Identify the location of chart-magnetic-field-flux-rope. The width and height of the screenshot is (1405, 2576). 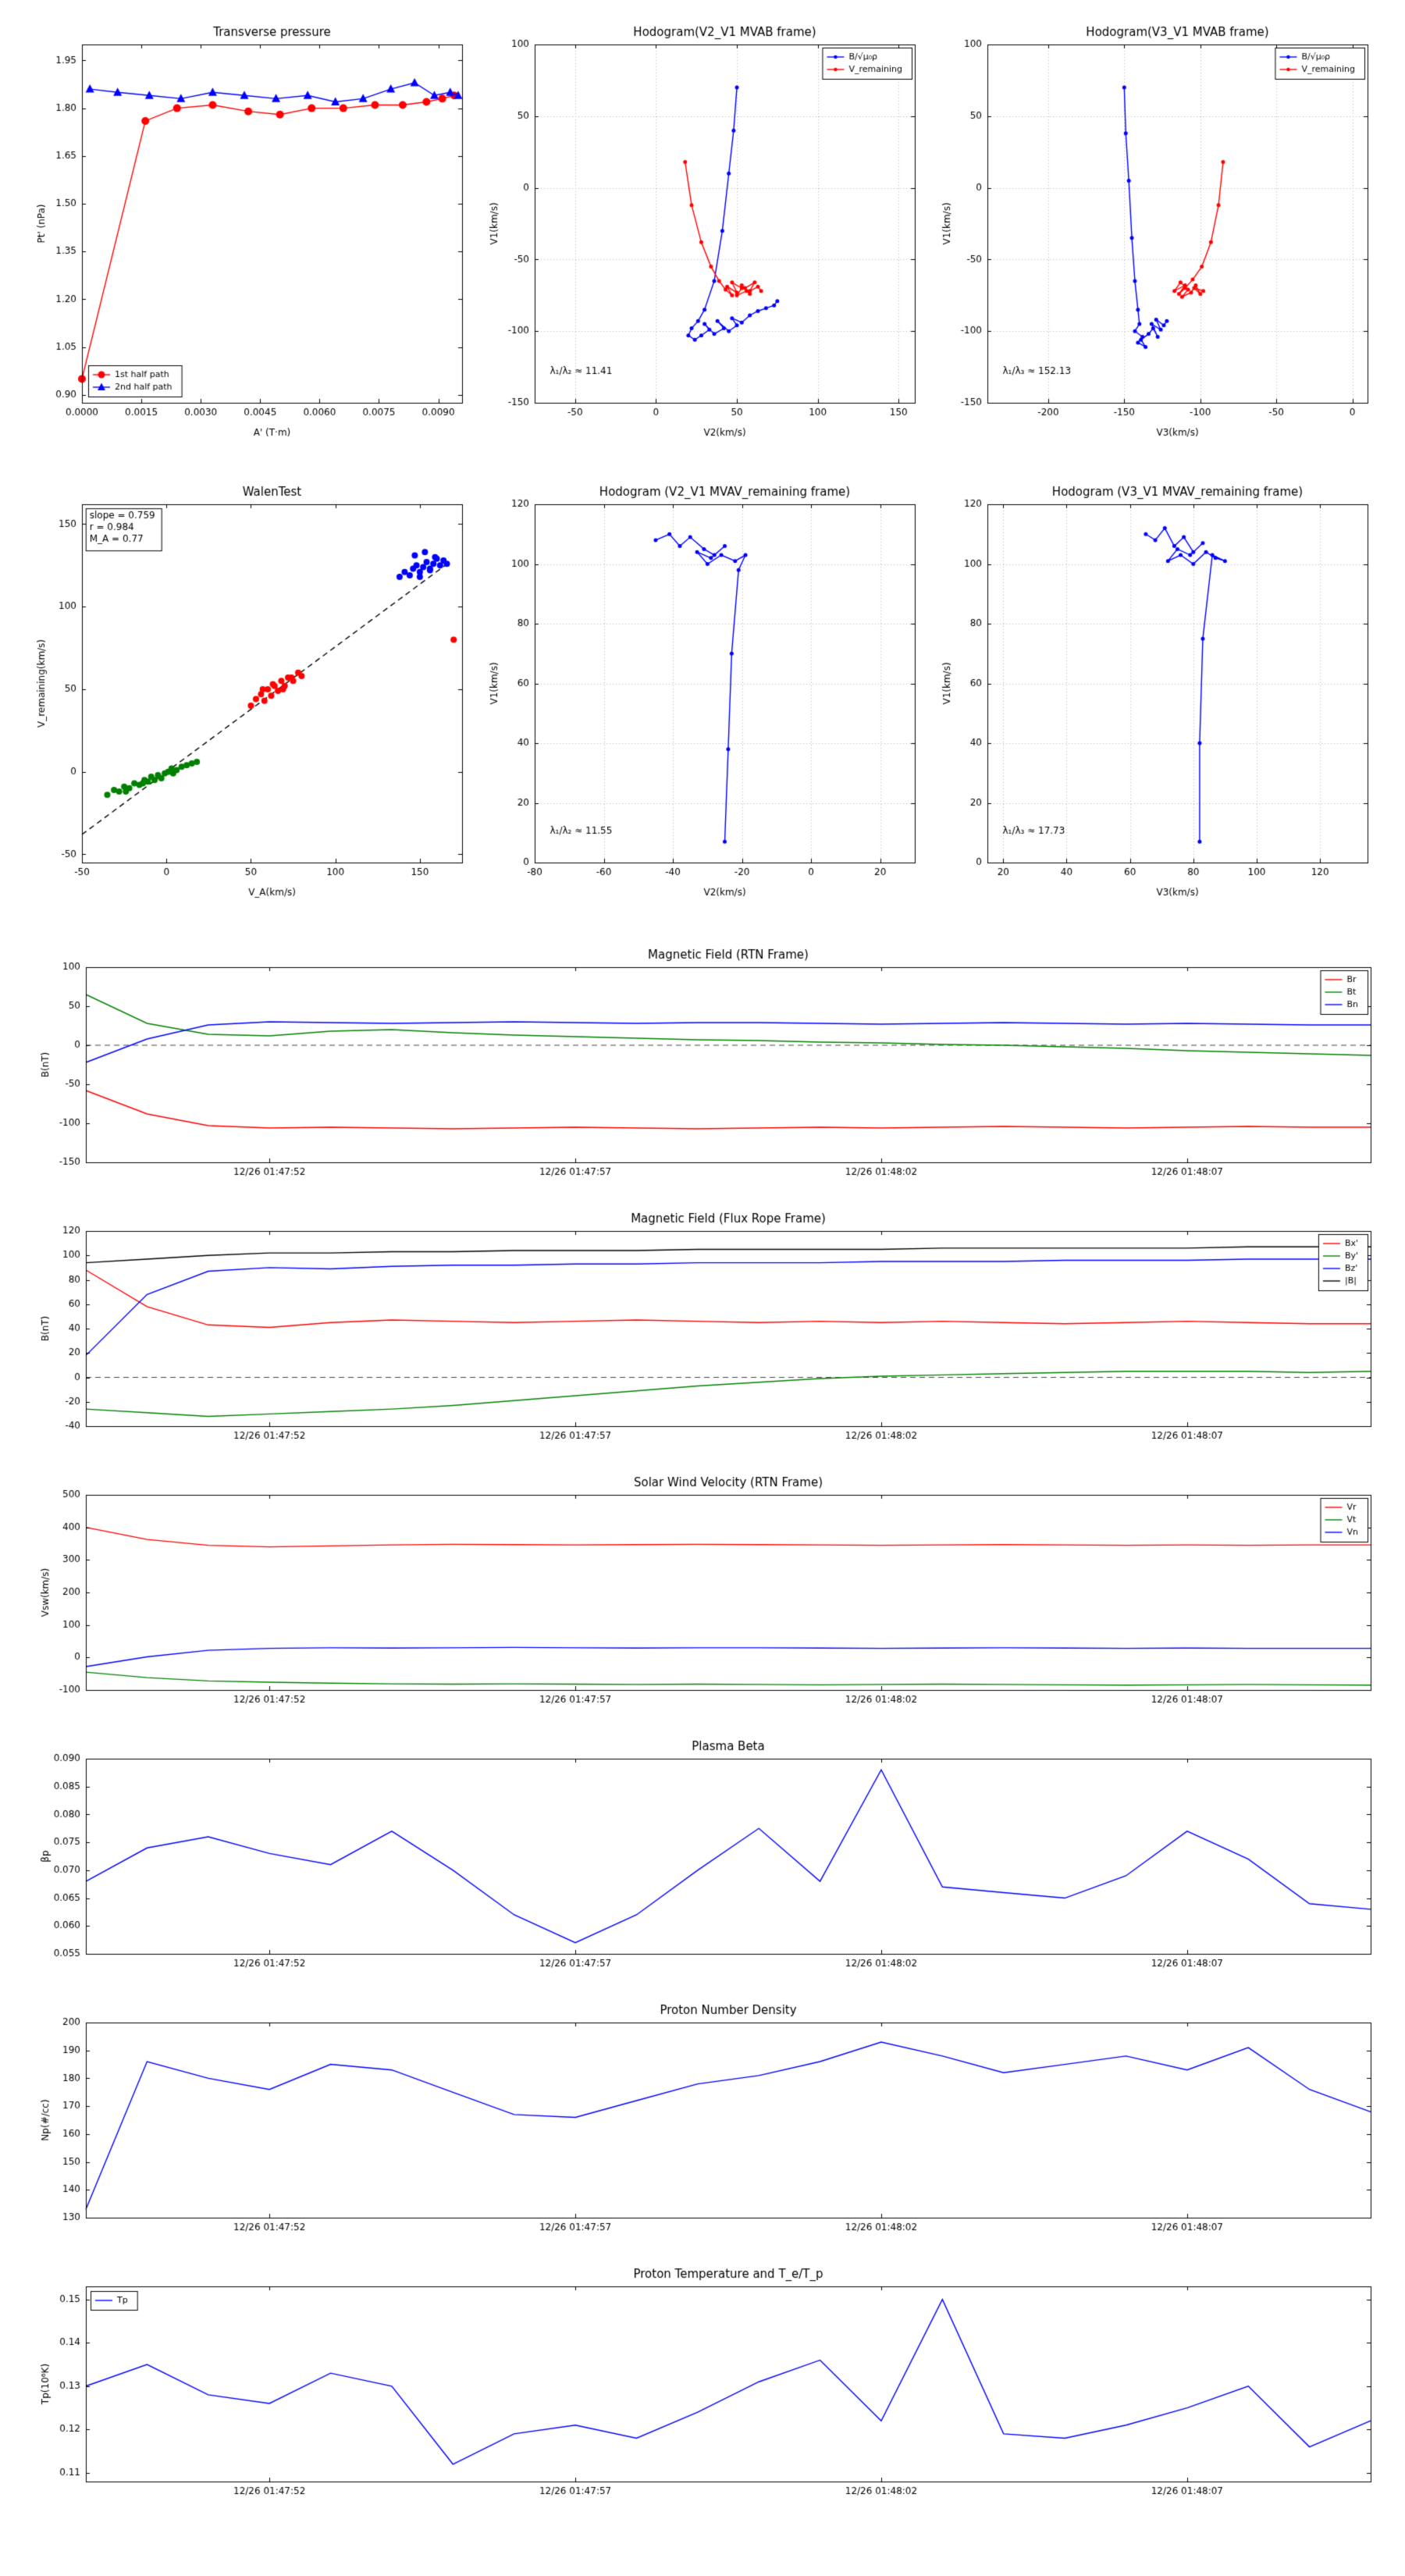
(703, 1333).